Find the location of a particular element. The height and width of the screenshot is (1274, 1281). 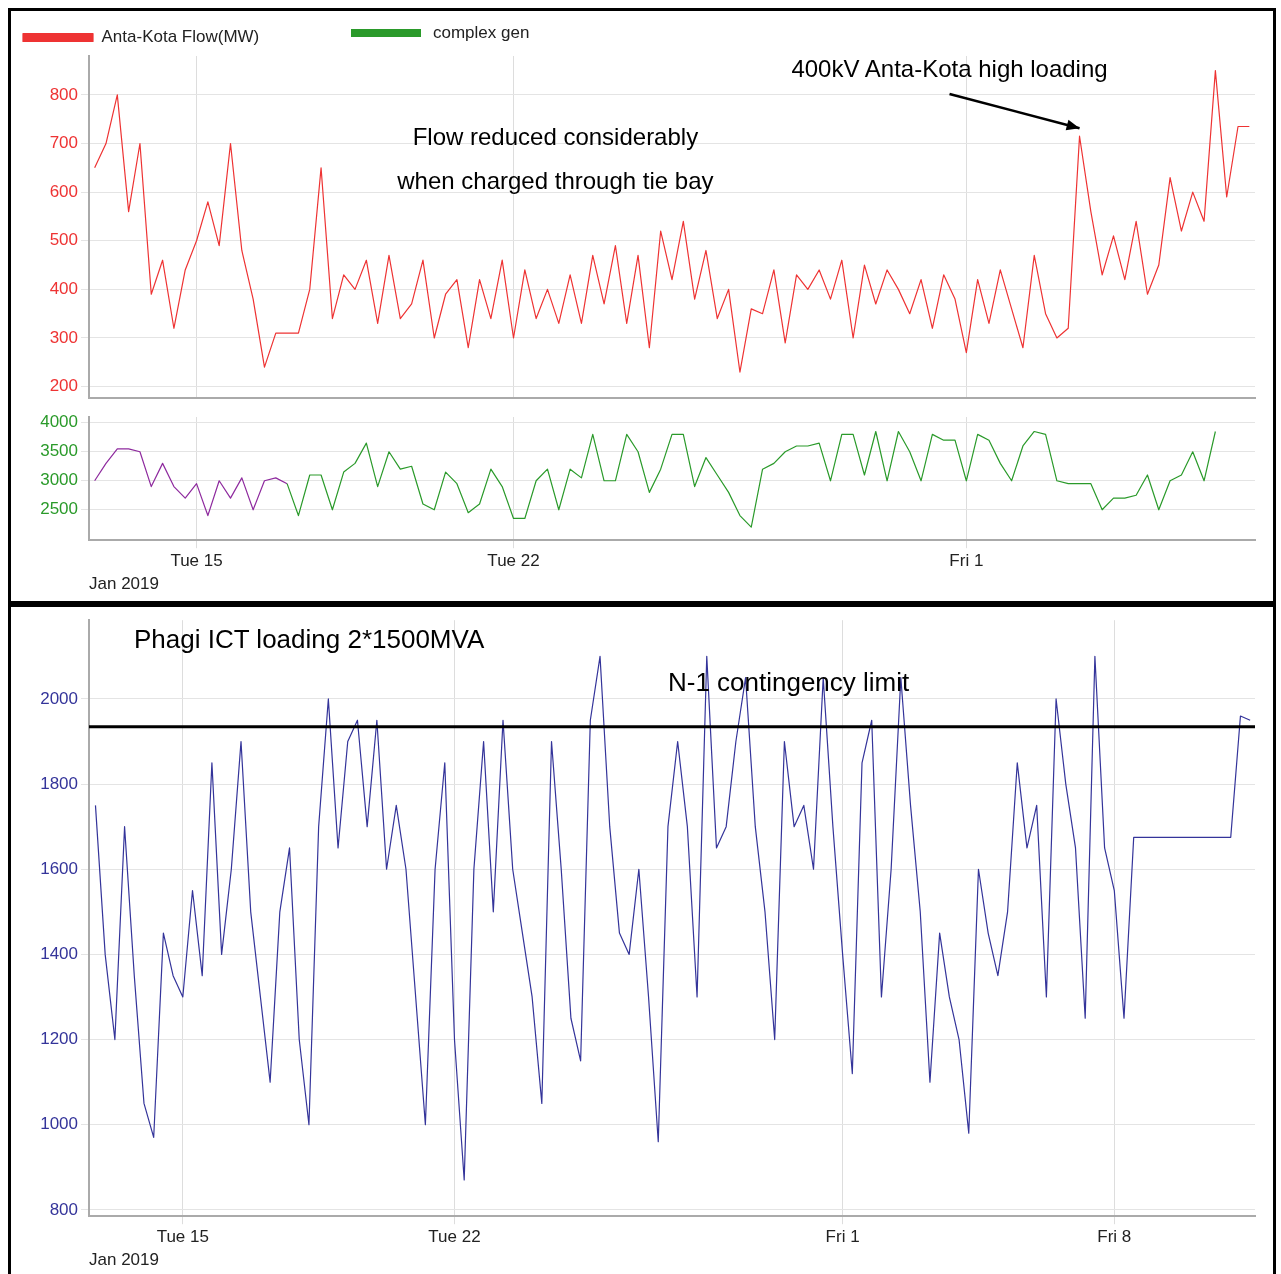

annotation: Flow reduced considerably when charged through tie bay is located at coordinates (555, 158).